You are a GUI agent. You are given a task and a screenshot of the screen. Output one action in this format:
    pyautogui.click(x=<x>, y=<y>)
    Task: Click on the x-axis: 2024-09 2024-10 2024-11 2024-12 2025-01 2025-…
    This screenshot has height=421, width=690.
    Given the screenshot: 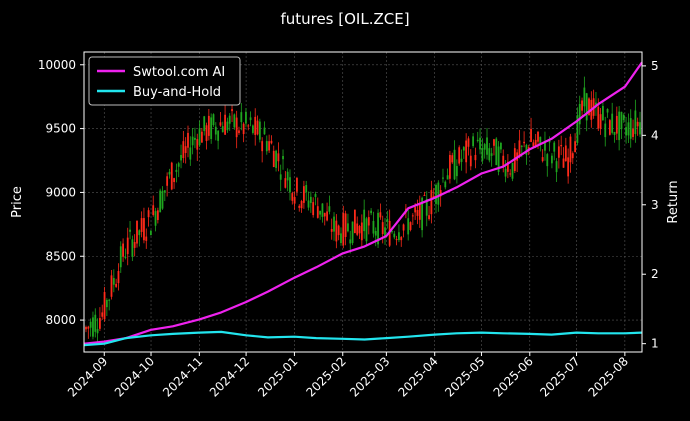 What is the action you would take?
    pyautogui.click(x=348, y=376)
    